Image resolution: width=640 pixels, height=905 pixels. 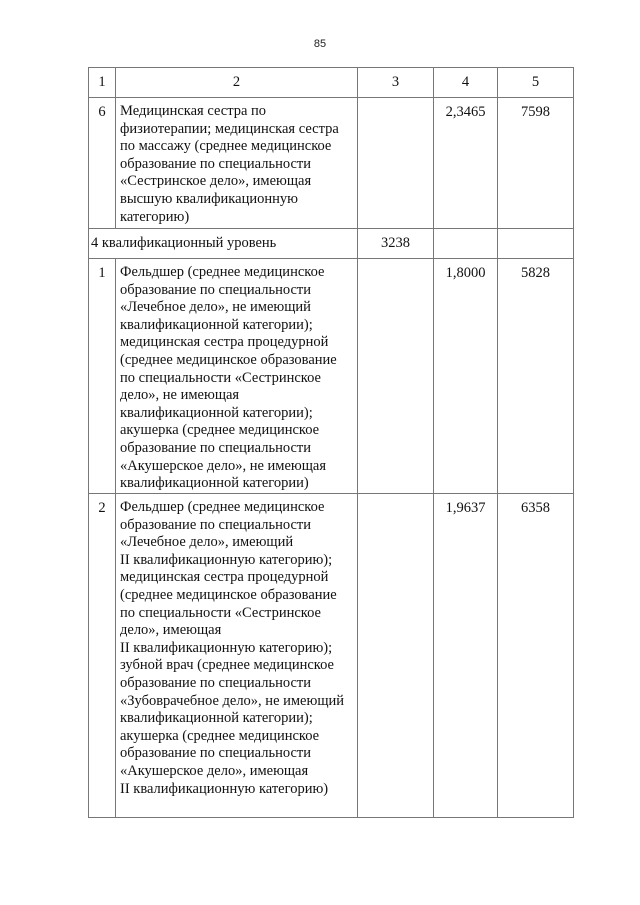 I want to click on level-col4, so click(x=465, y=243).